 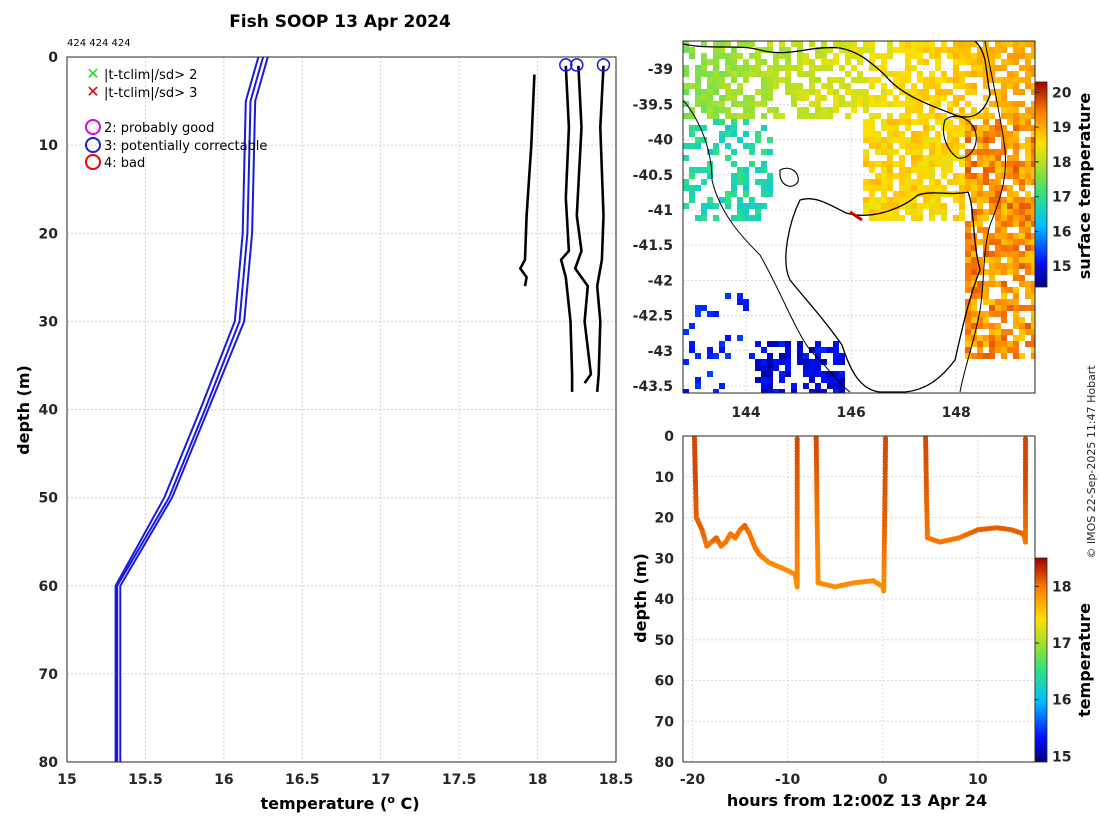 I want to click on legend-q3-label: 3: potentially correctable, so click(x=185, y=146).